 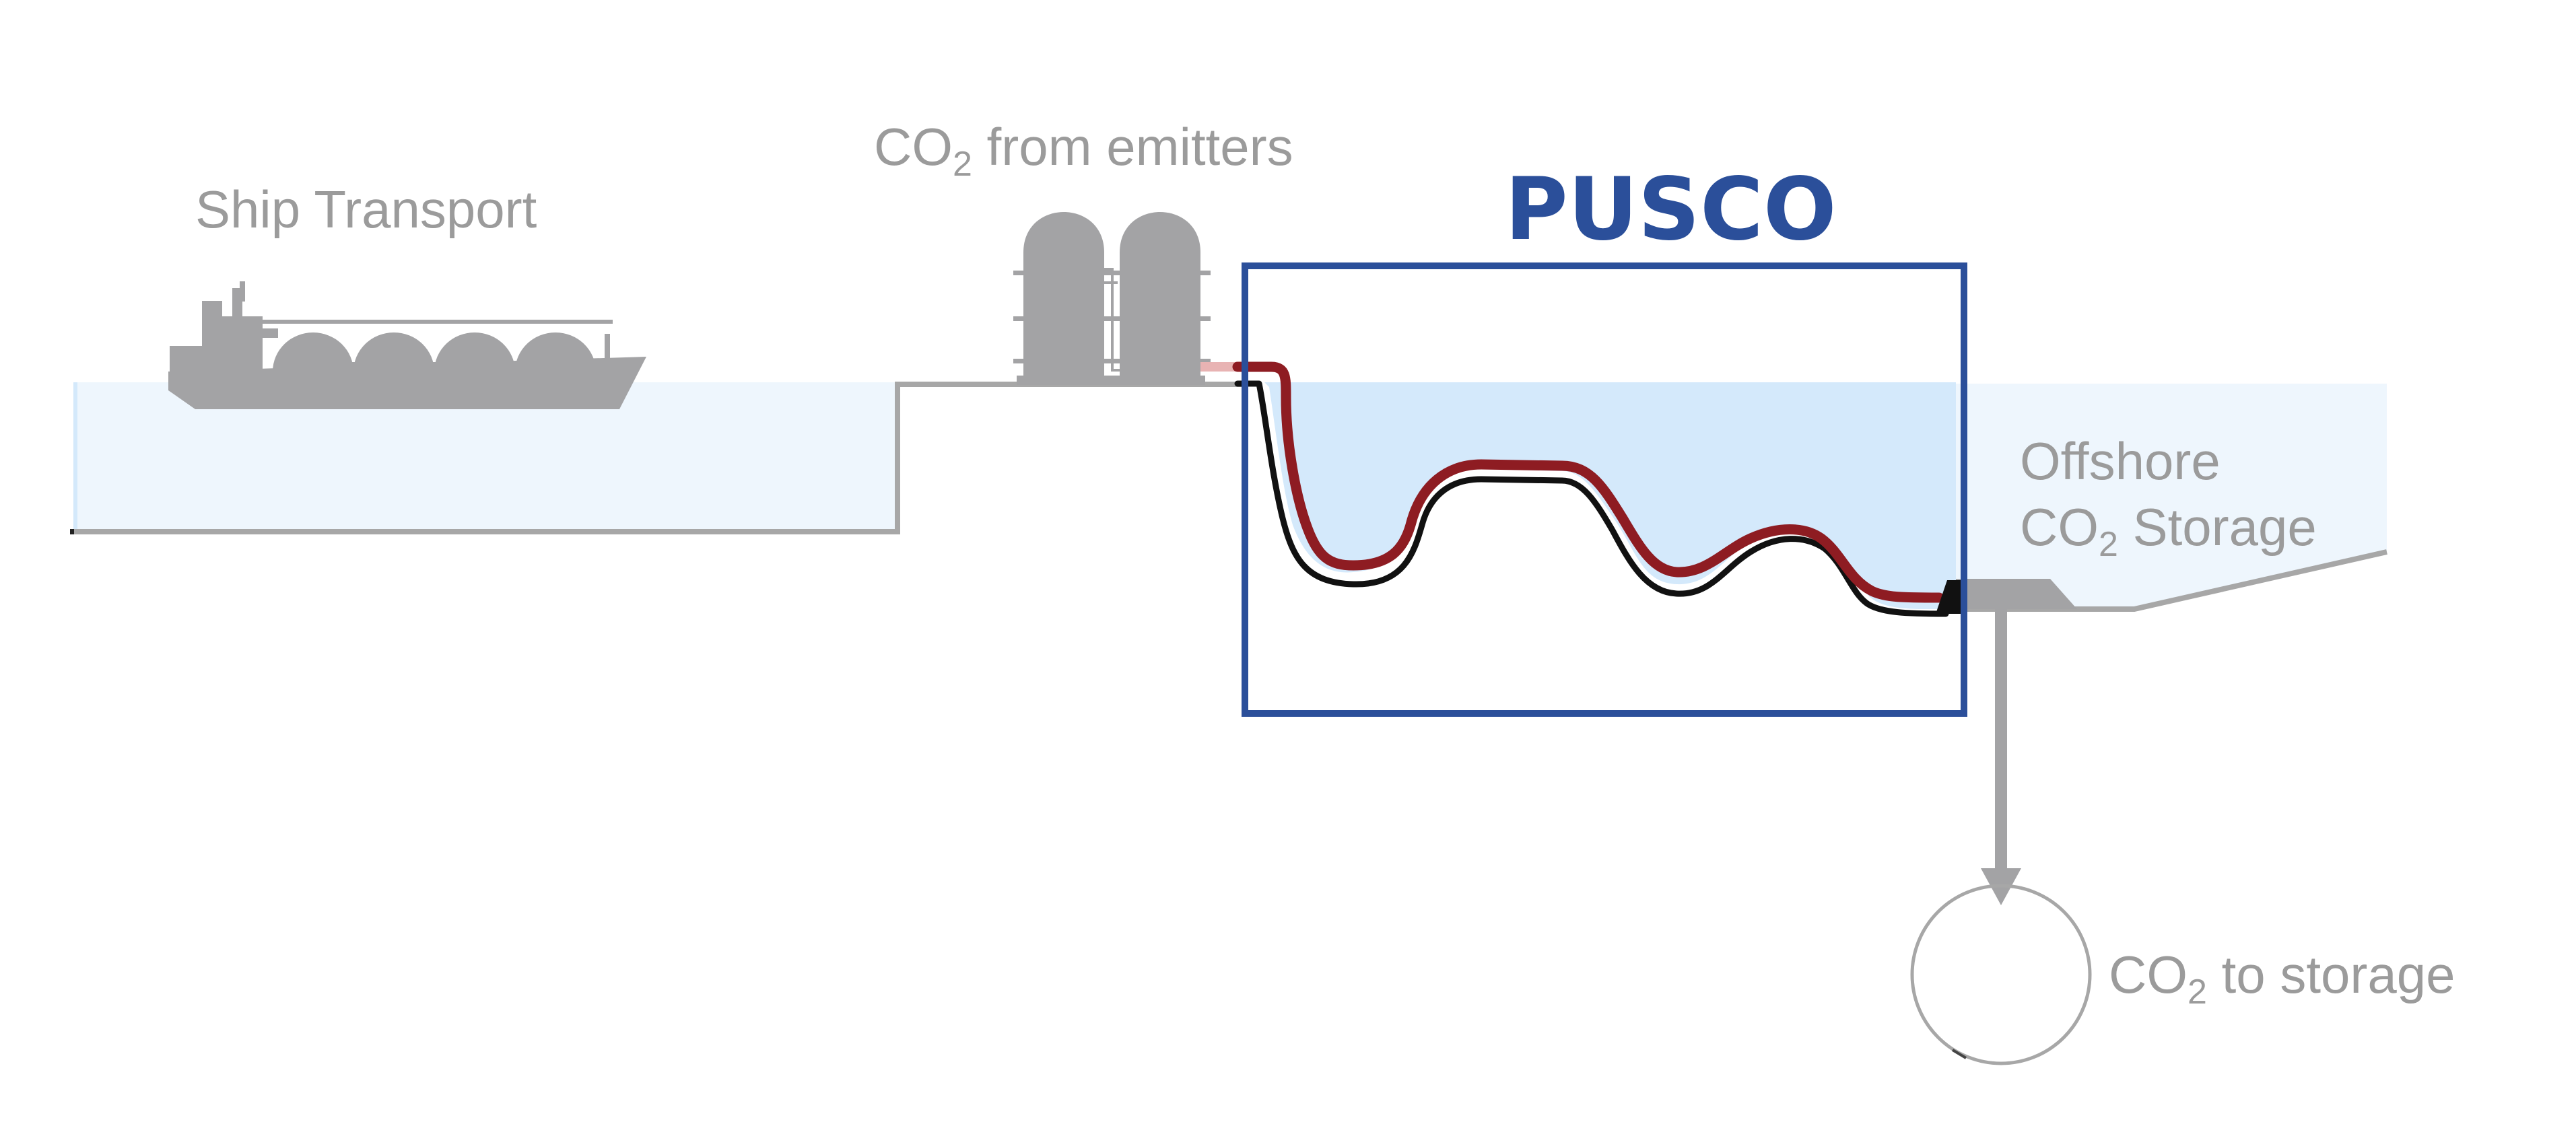 I want to click on pipe-stub, so click(x=1219, y=367).